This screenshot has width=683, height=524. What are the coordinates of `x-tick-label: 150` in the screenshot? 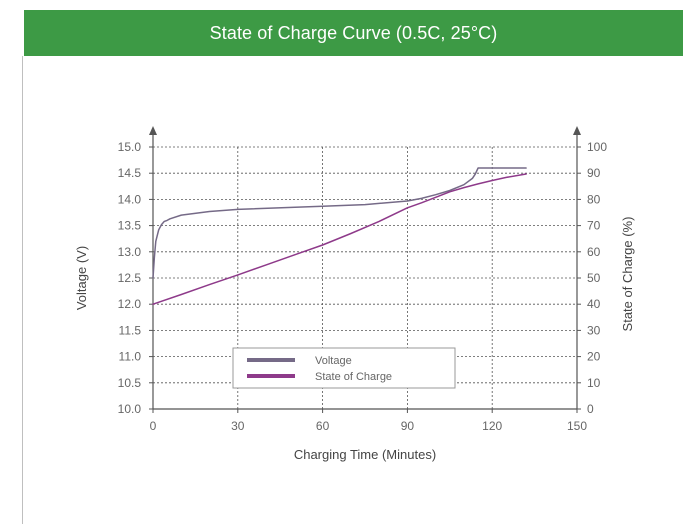 It's located at (577, 426).